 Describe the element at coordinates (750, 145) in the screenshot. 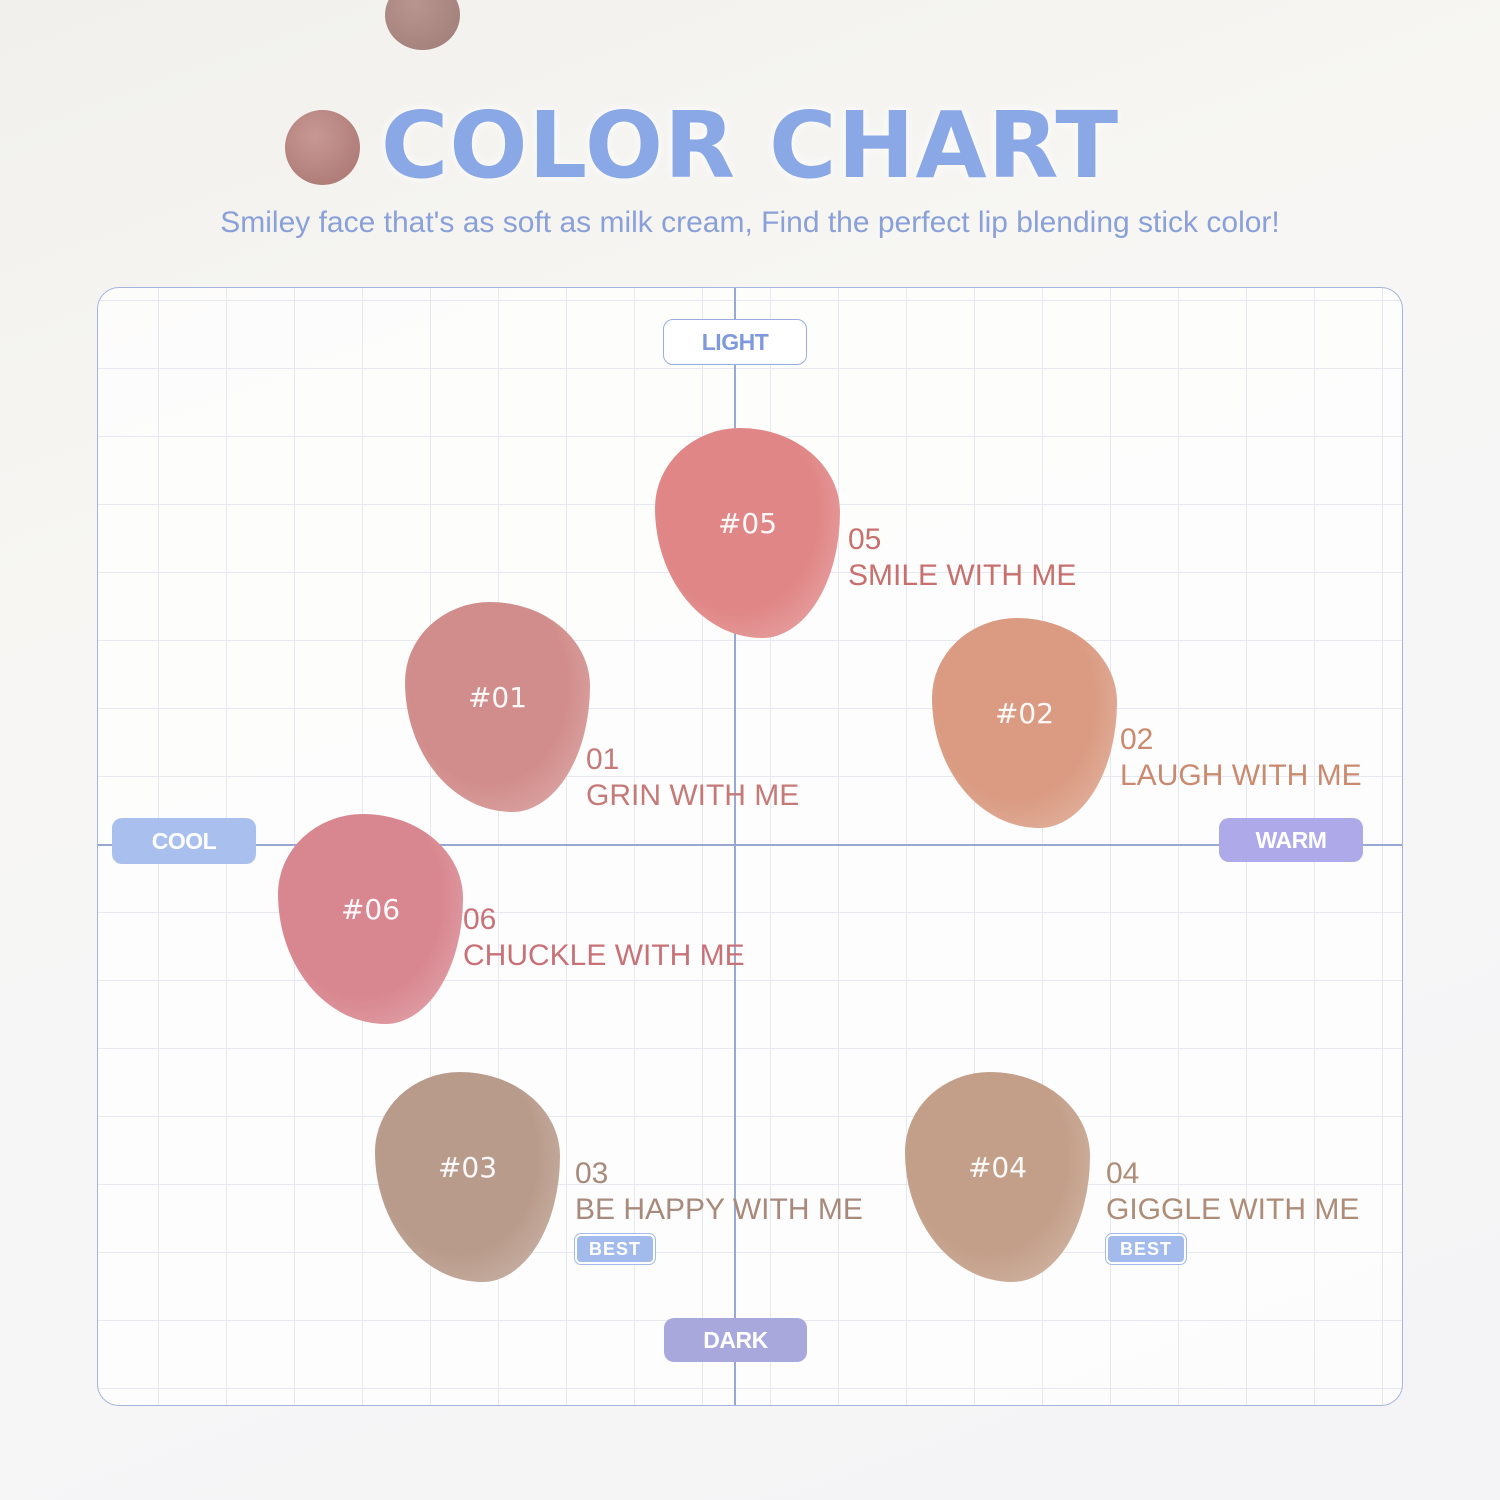

I see `page-title: COLOR CHART` at that location.